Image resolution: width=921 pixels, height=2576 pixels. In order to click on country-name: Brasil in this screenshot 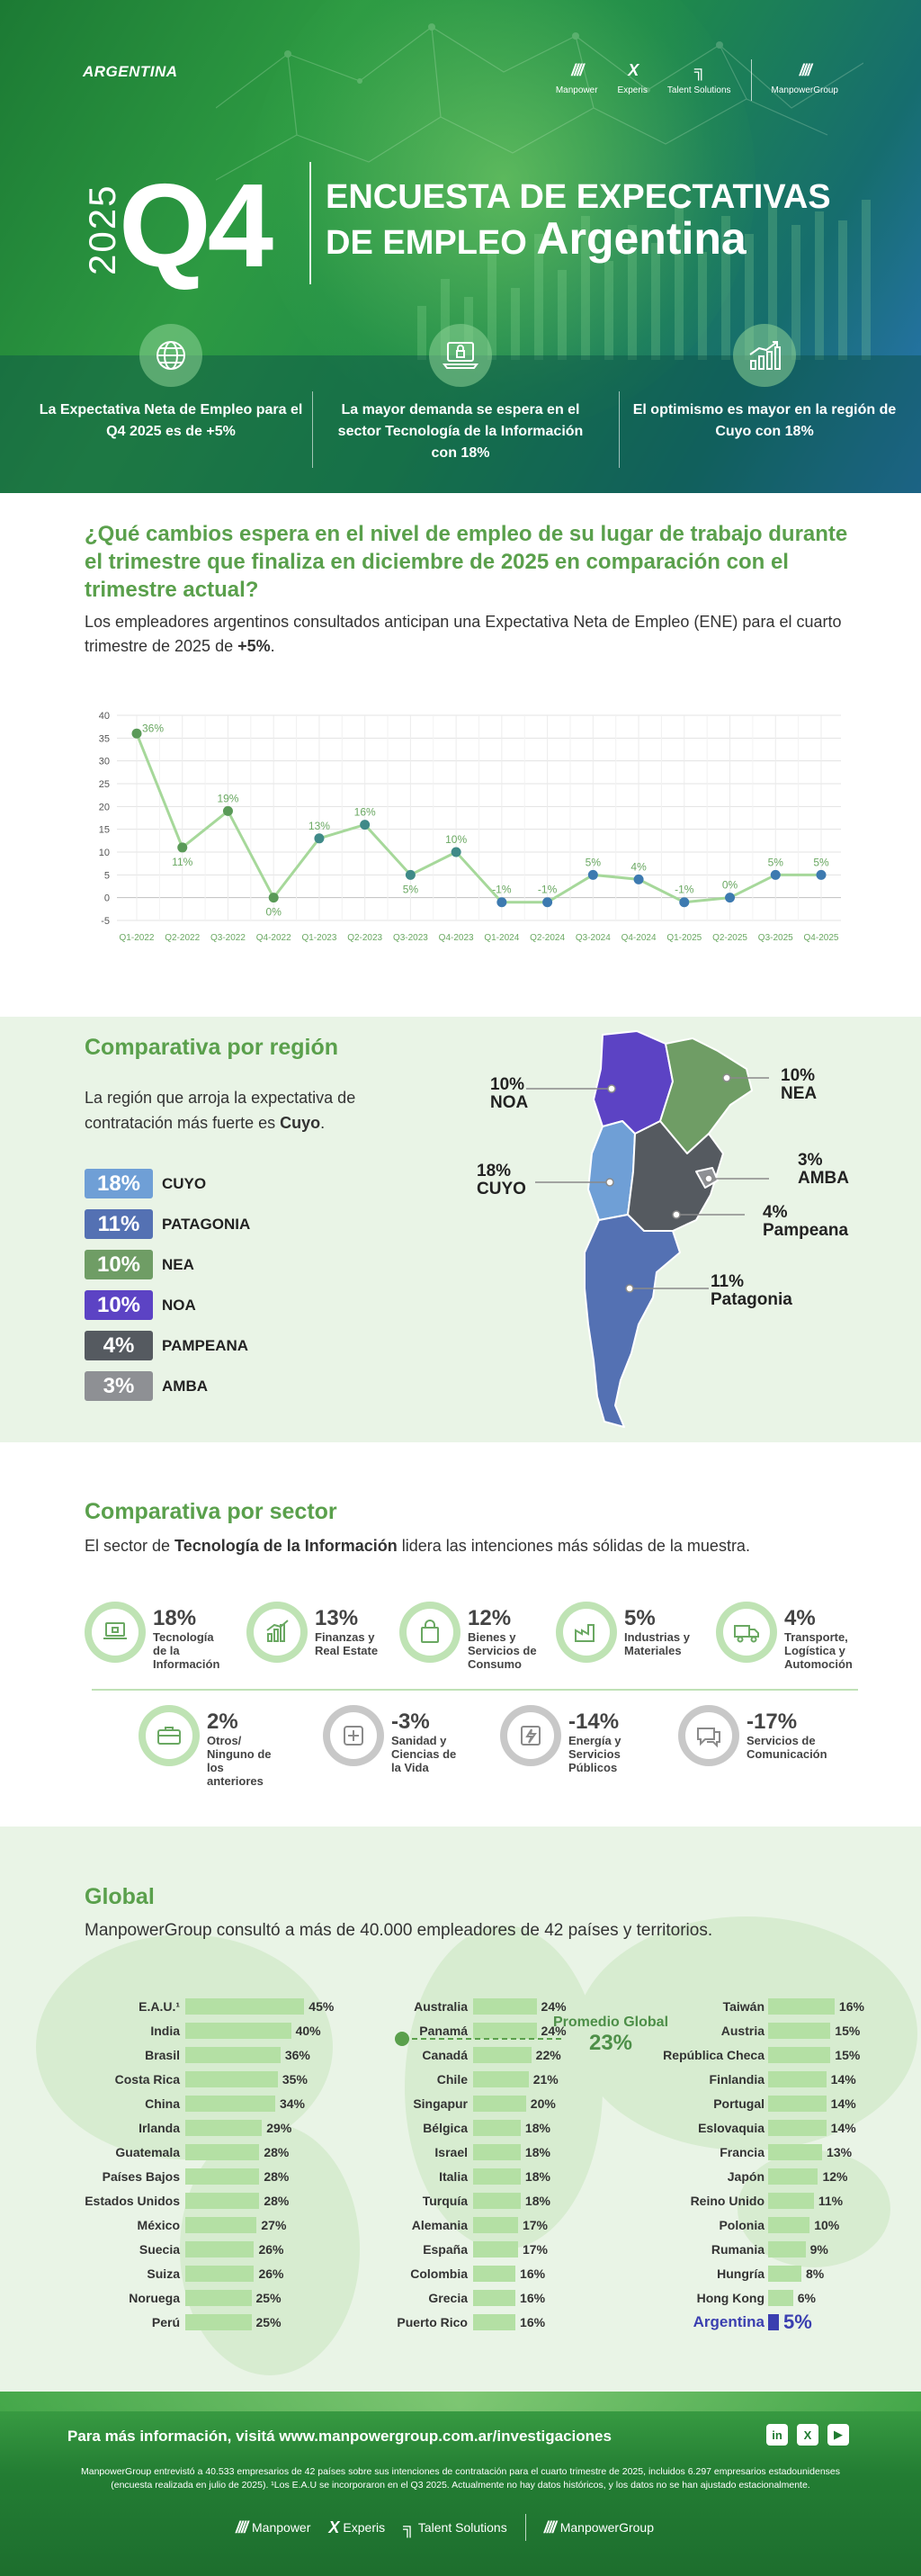, I will do `click(162, 2054)`.